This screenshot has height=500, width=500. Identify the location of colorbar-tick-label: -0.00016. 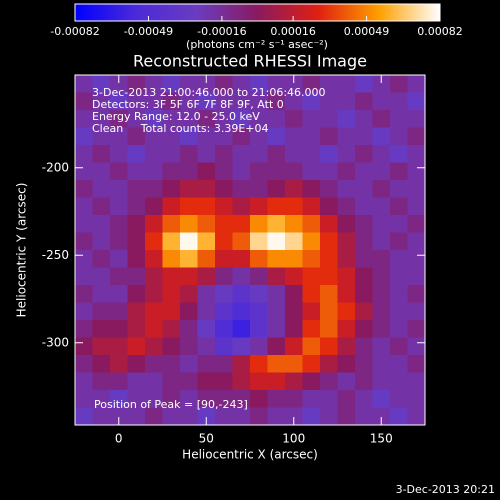
(221, 31).